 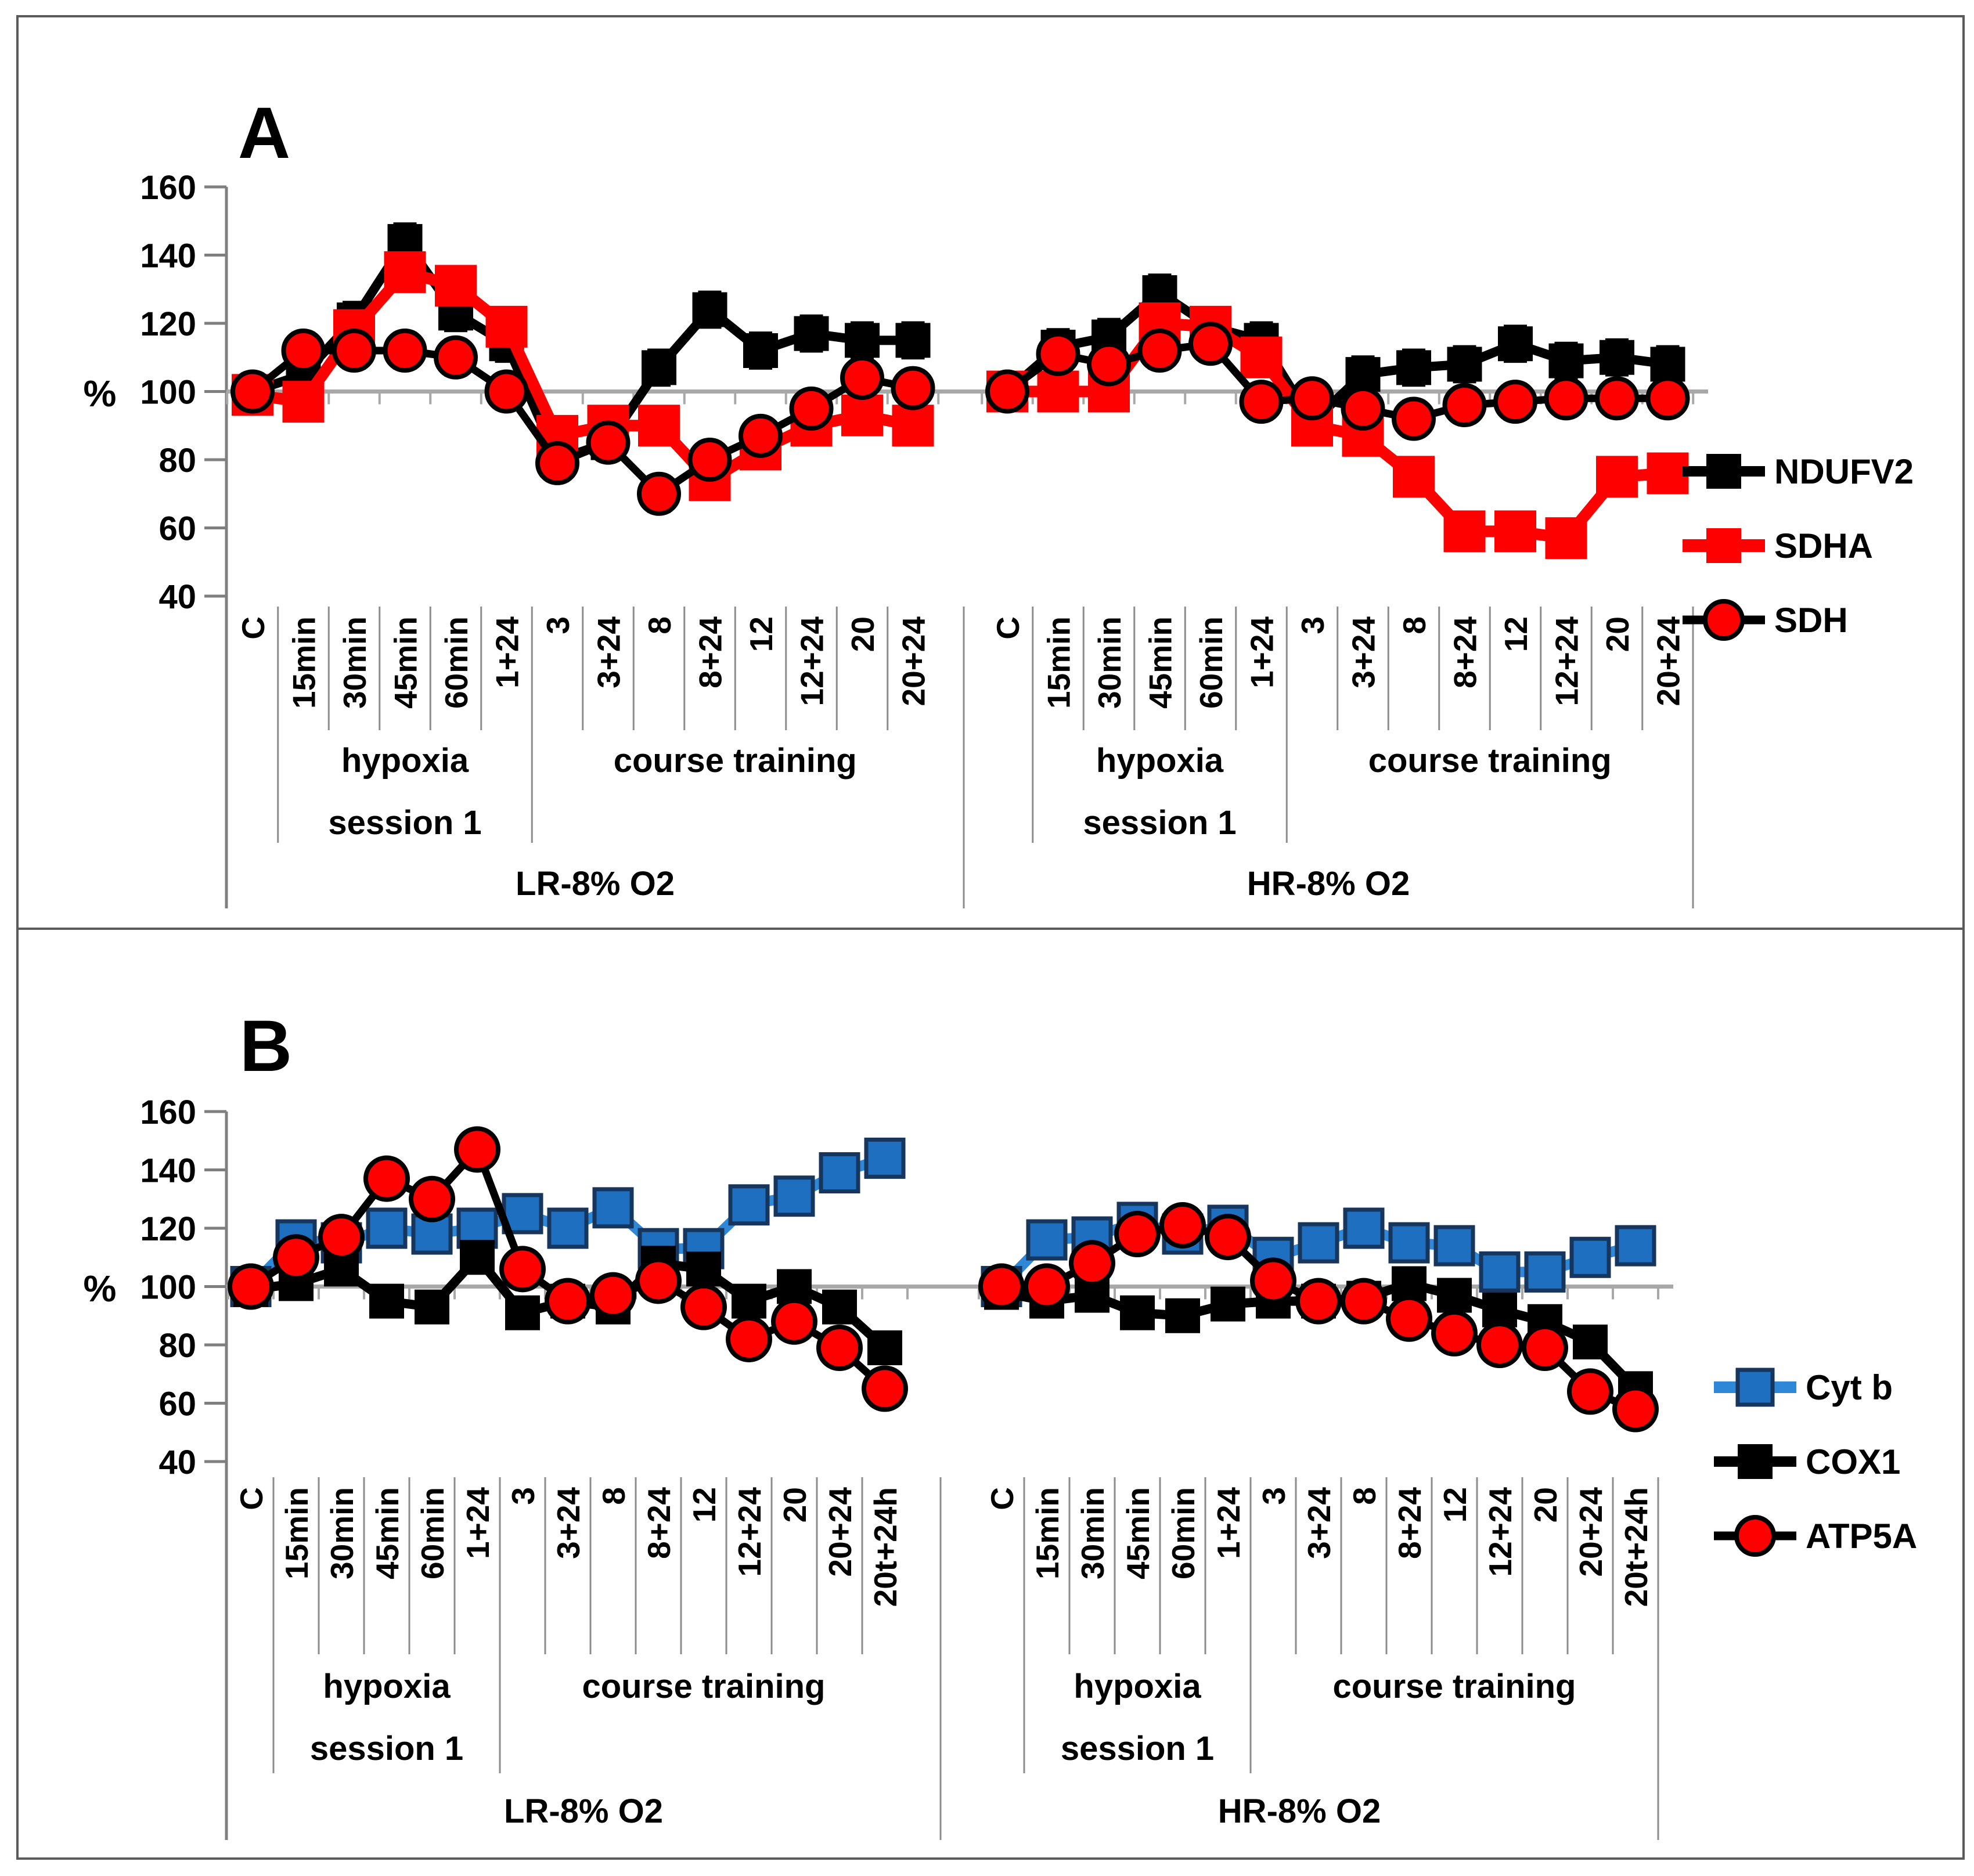 I want to click on series-atp5a, so click(x=568, y=1269).